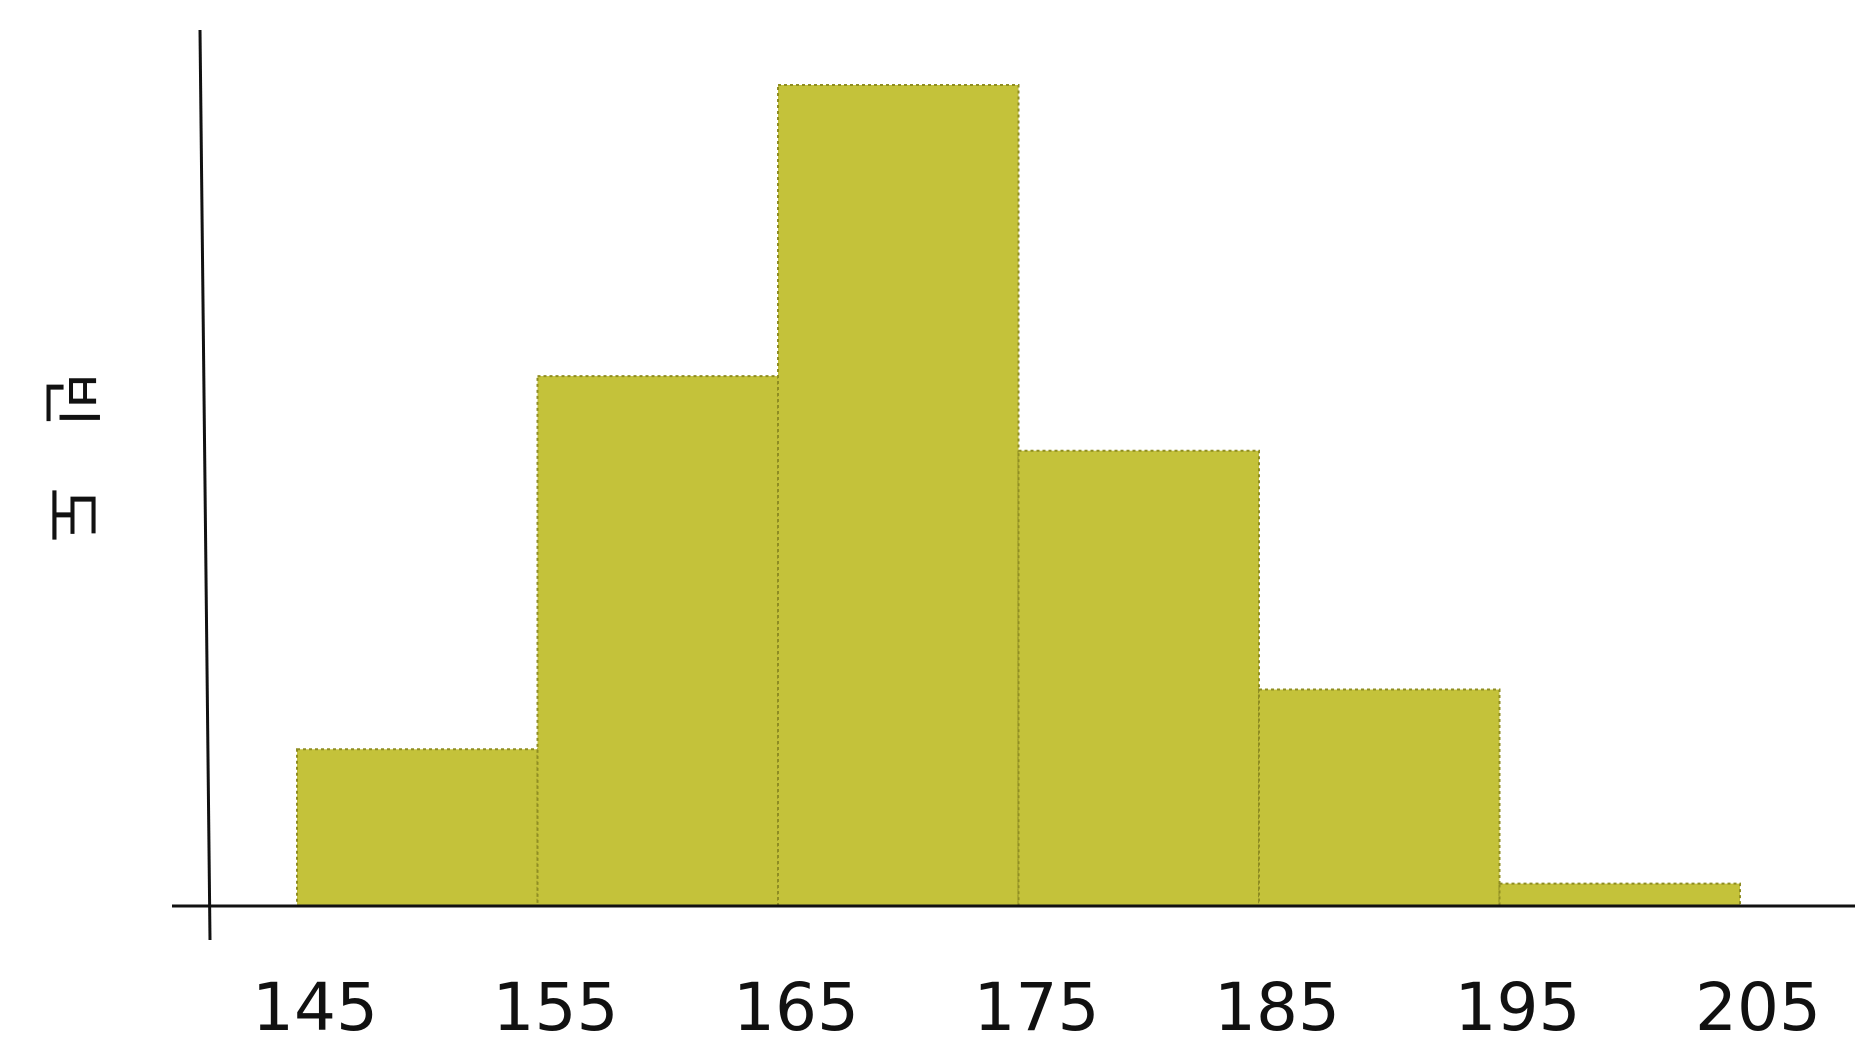 The width and height of the screenshot is (1866, 1050). I want to click on y-axis-line, so click(205, 485).